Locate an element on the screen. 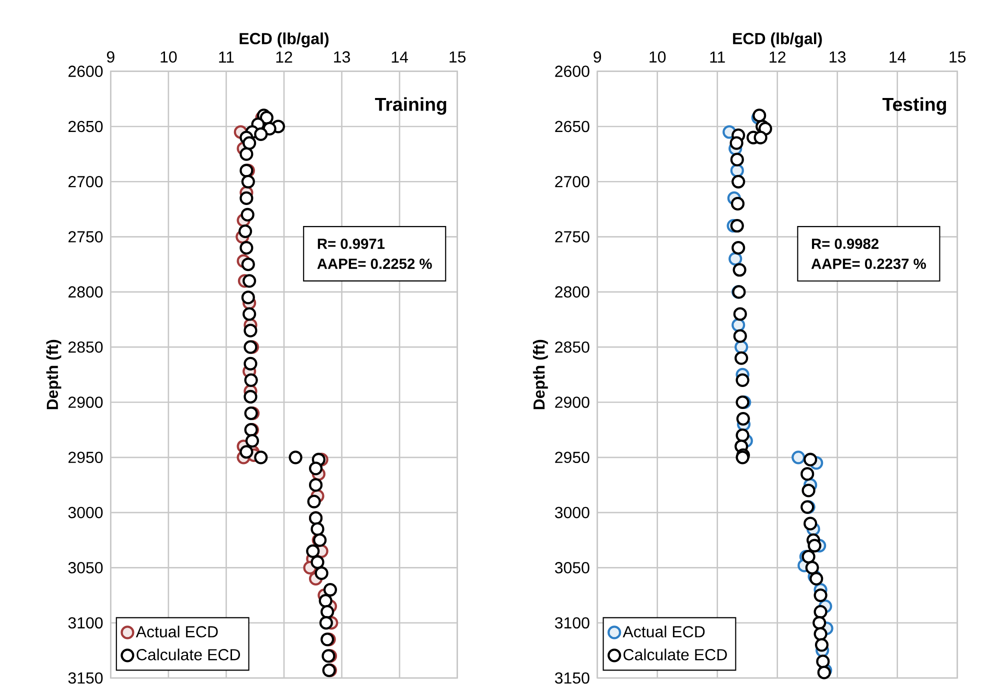  text: Testing is located at coordinates (914, 106).